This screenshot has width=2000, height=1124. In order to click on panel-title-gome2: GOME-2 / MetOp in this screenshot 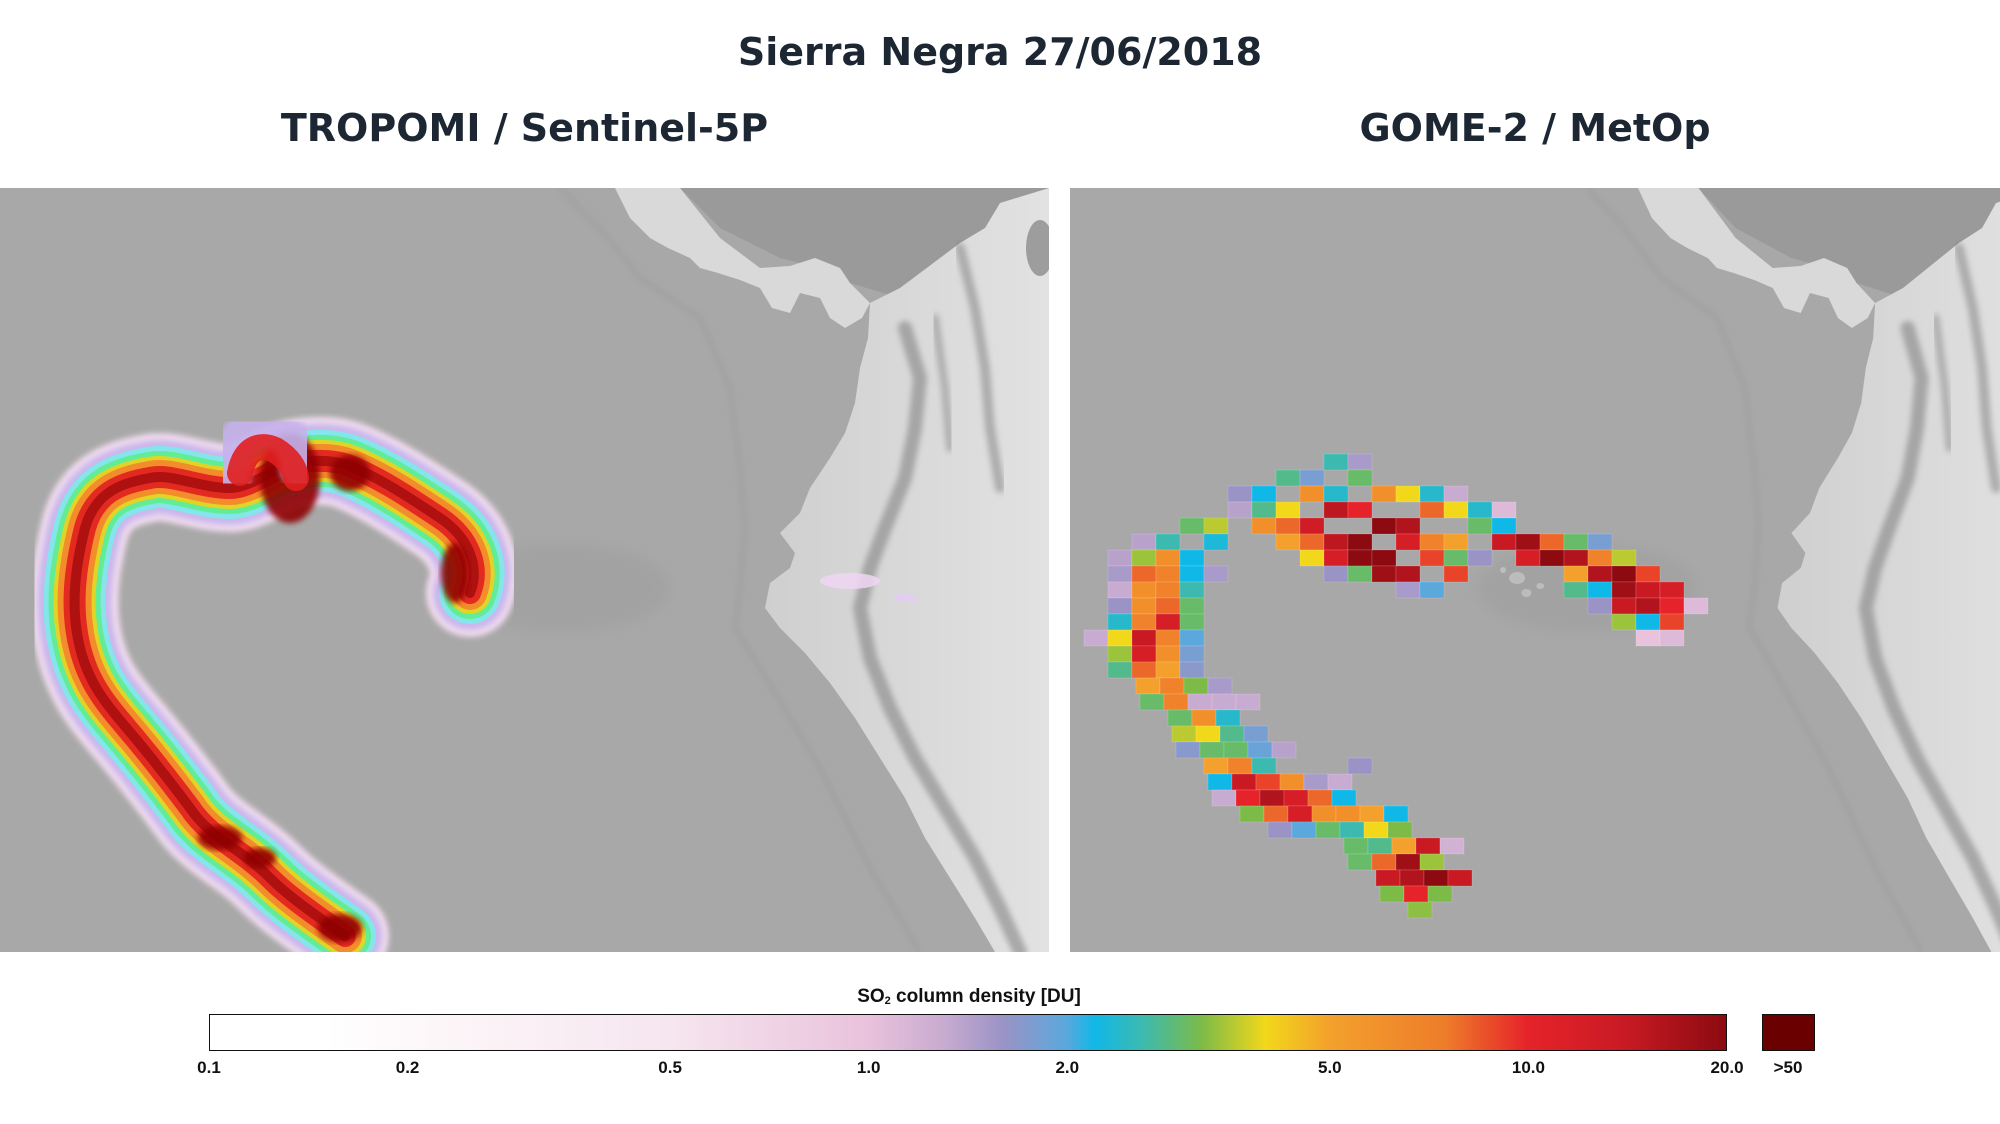, I will do `click(1535, 128)`.